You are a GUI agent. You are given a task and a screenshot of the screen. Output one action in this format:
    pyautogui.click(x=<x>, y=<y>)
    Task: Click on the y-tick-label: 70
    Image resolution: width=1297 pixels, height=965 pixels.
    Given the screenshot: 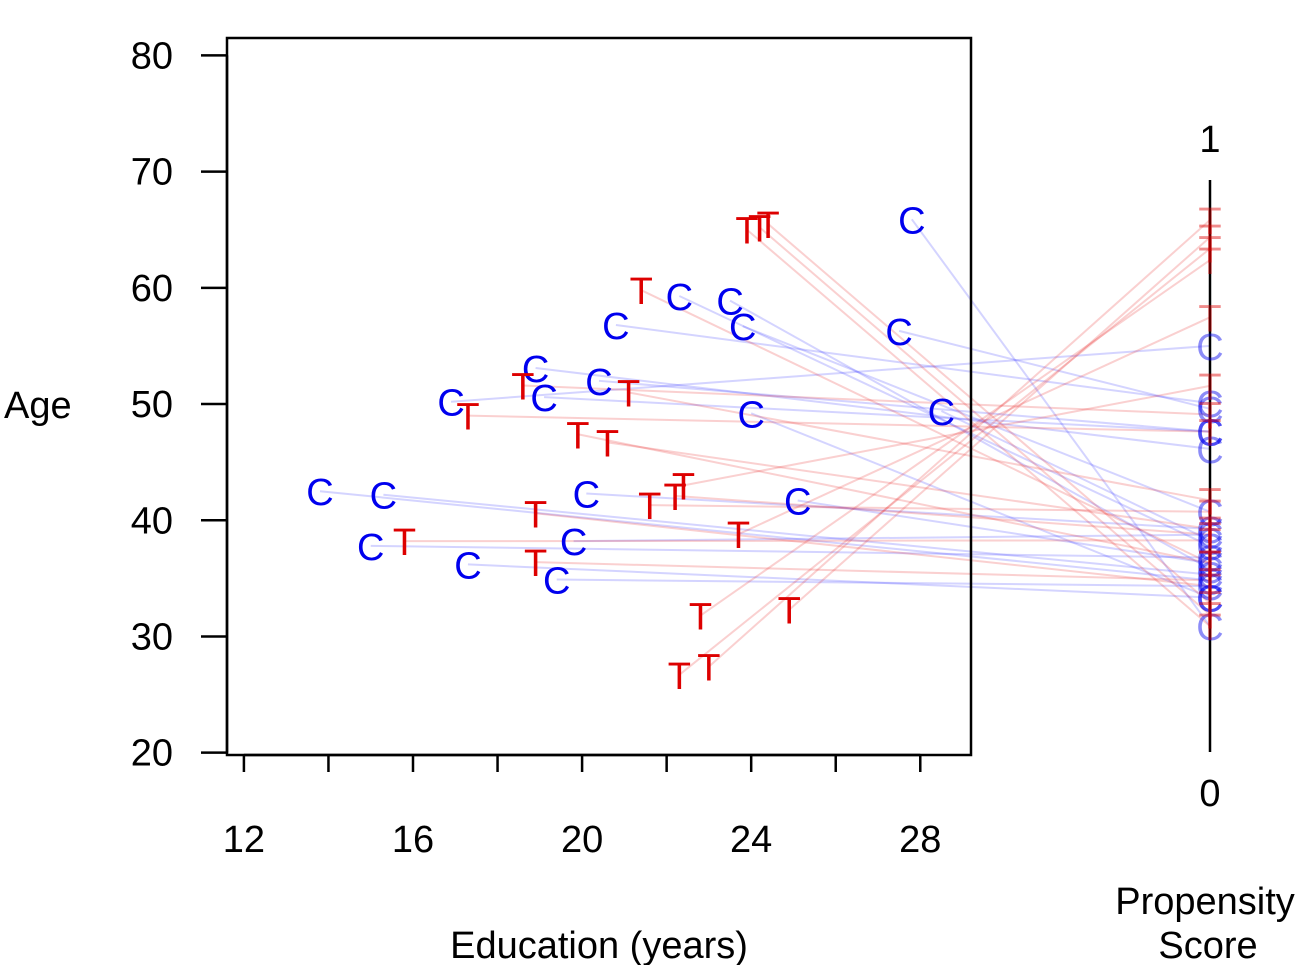 What is the action you would take?
    pyautogui.click(x=152, y=173)
    